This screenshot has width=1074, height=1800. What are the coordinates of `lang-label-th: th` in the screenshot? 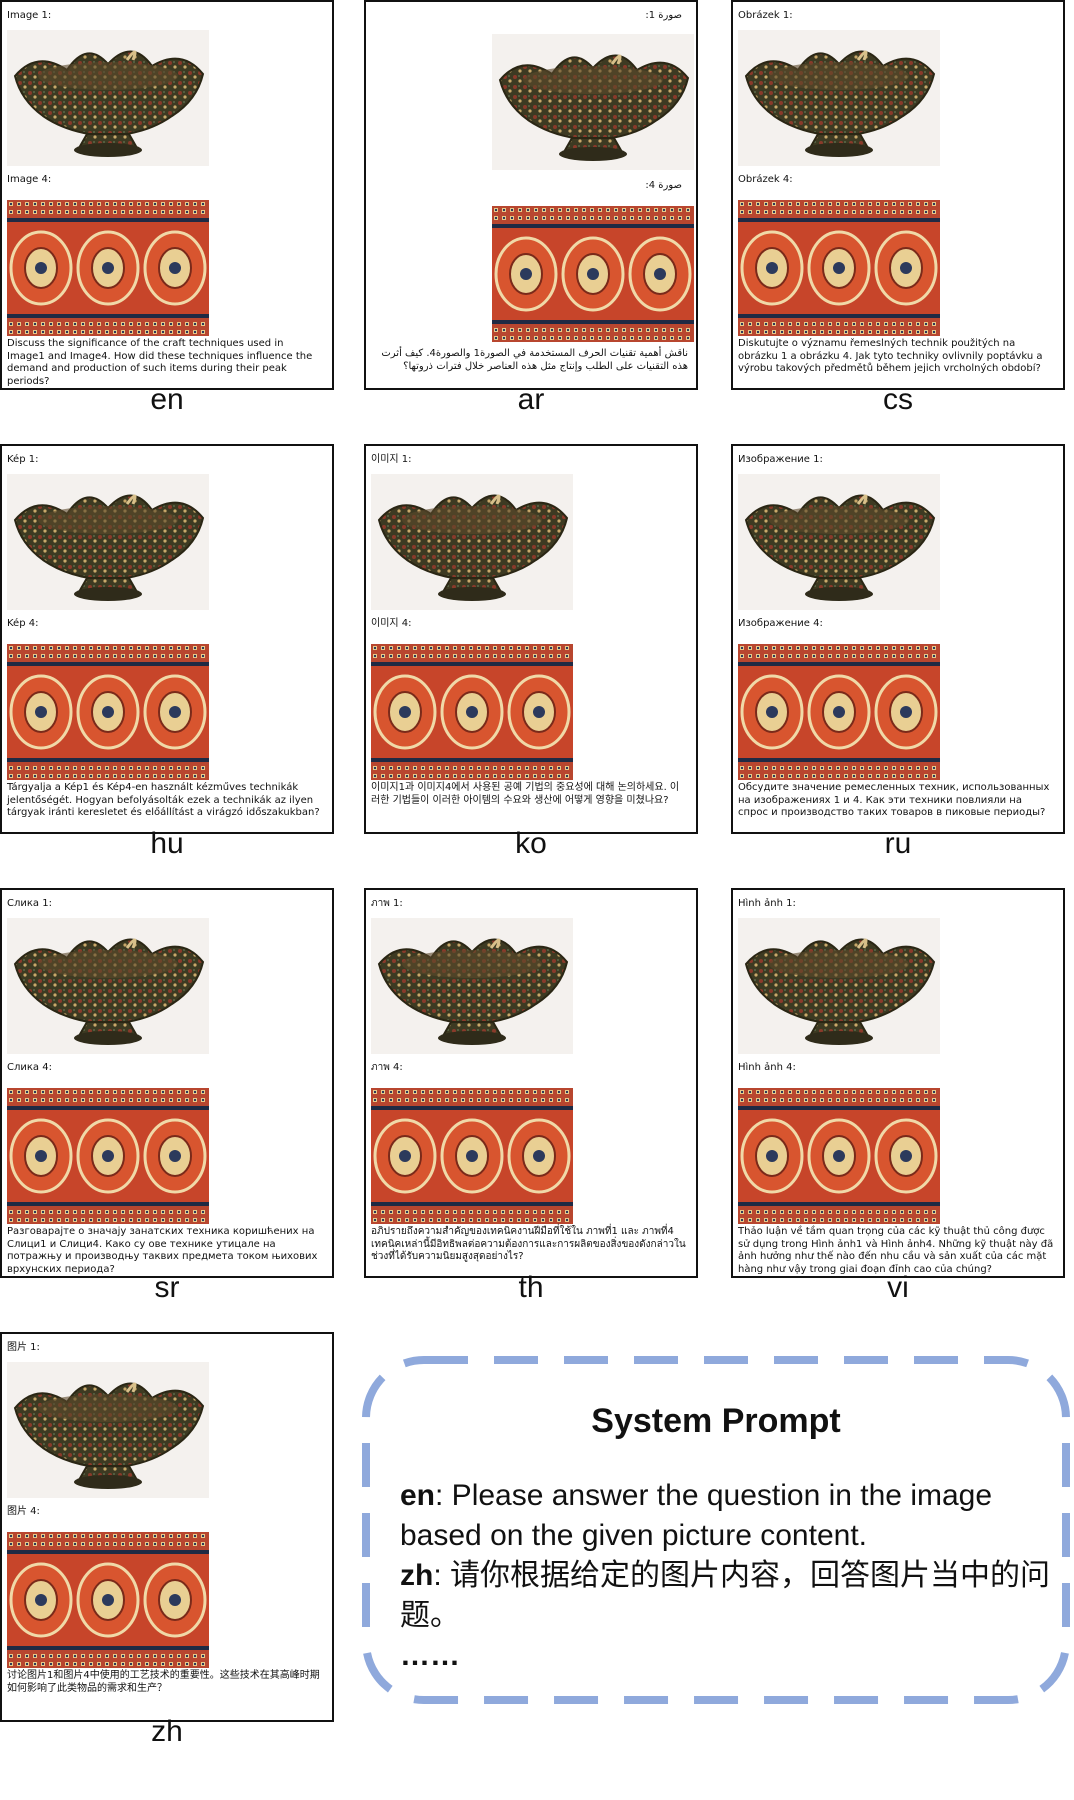 It's located at (531, 1287).